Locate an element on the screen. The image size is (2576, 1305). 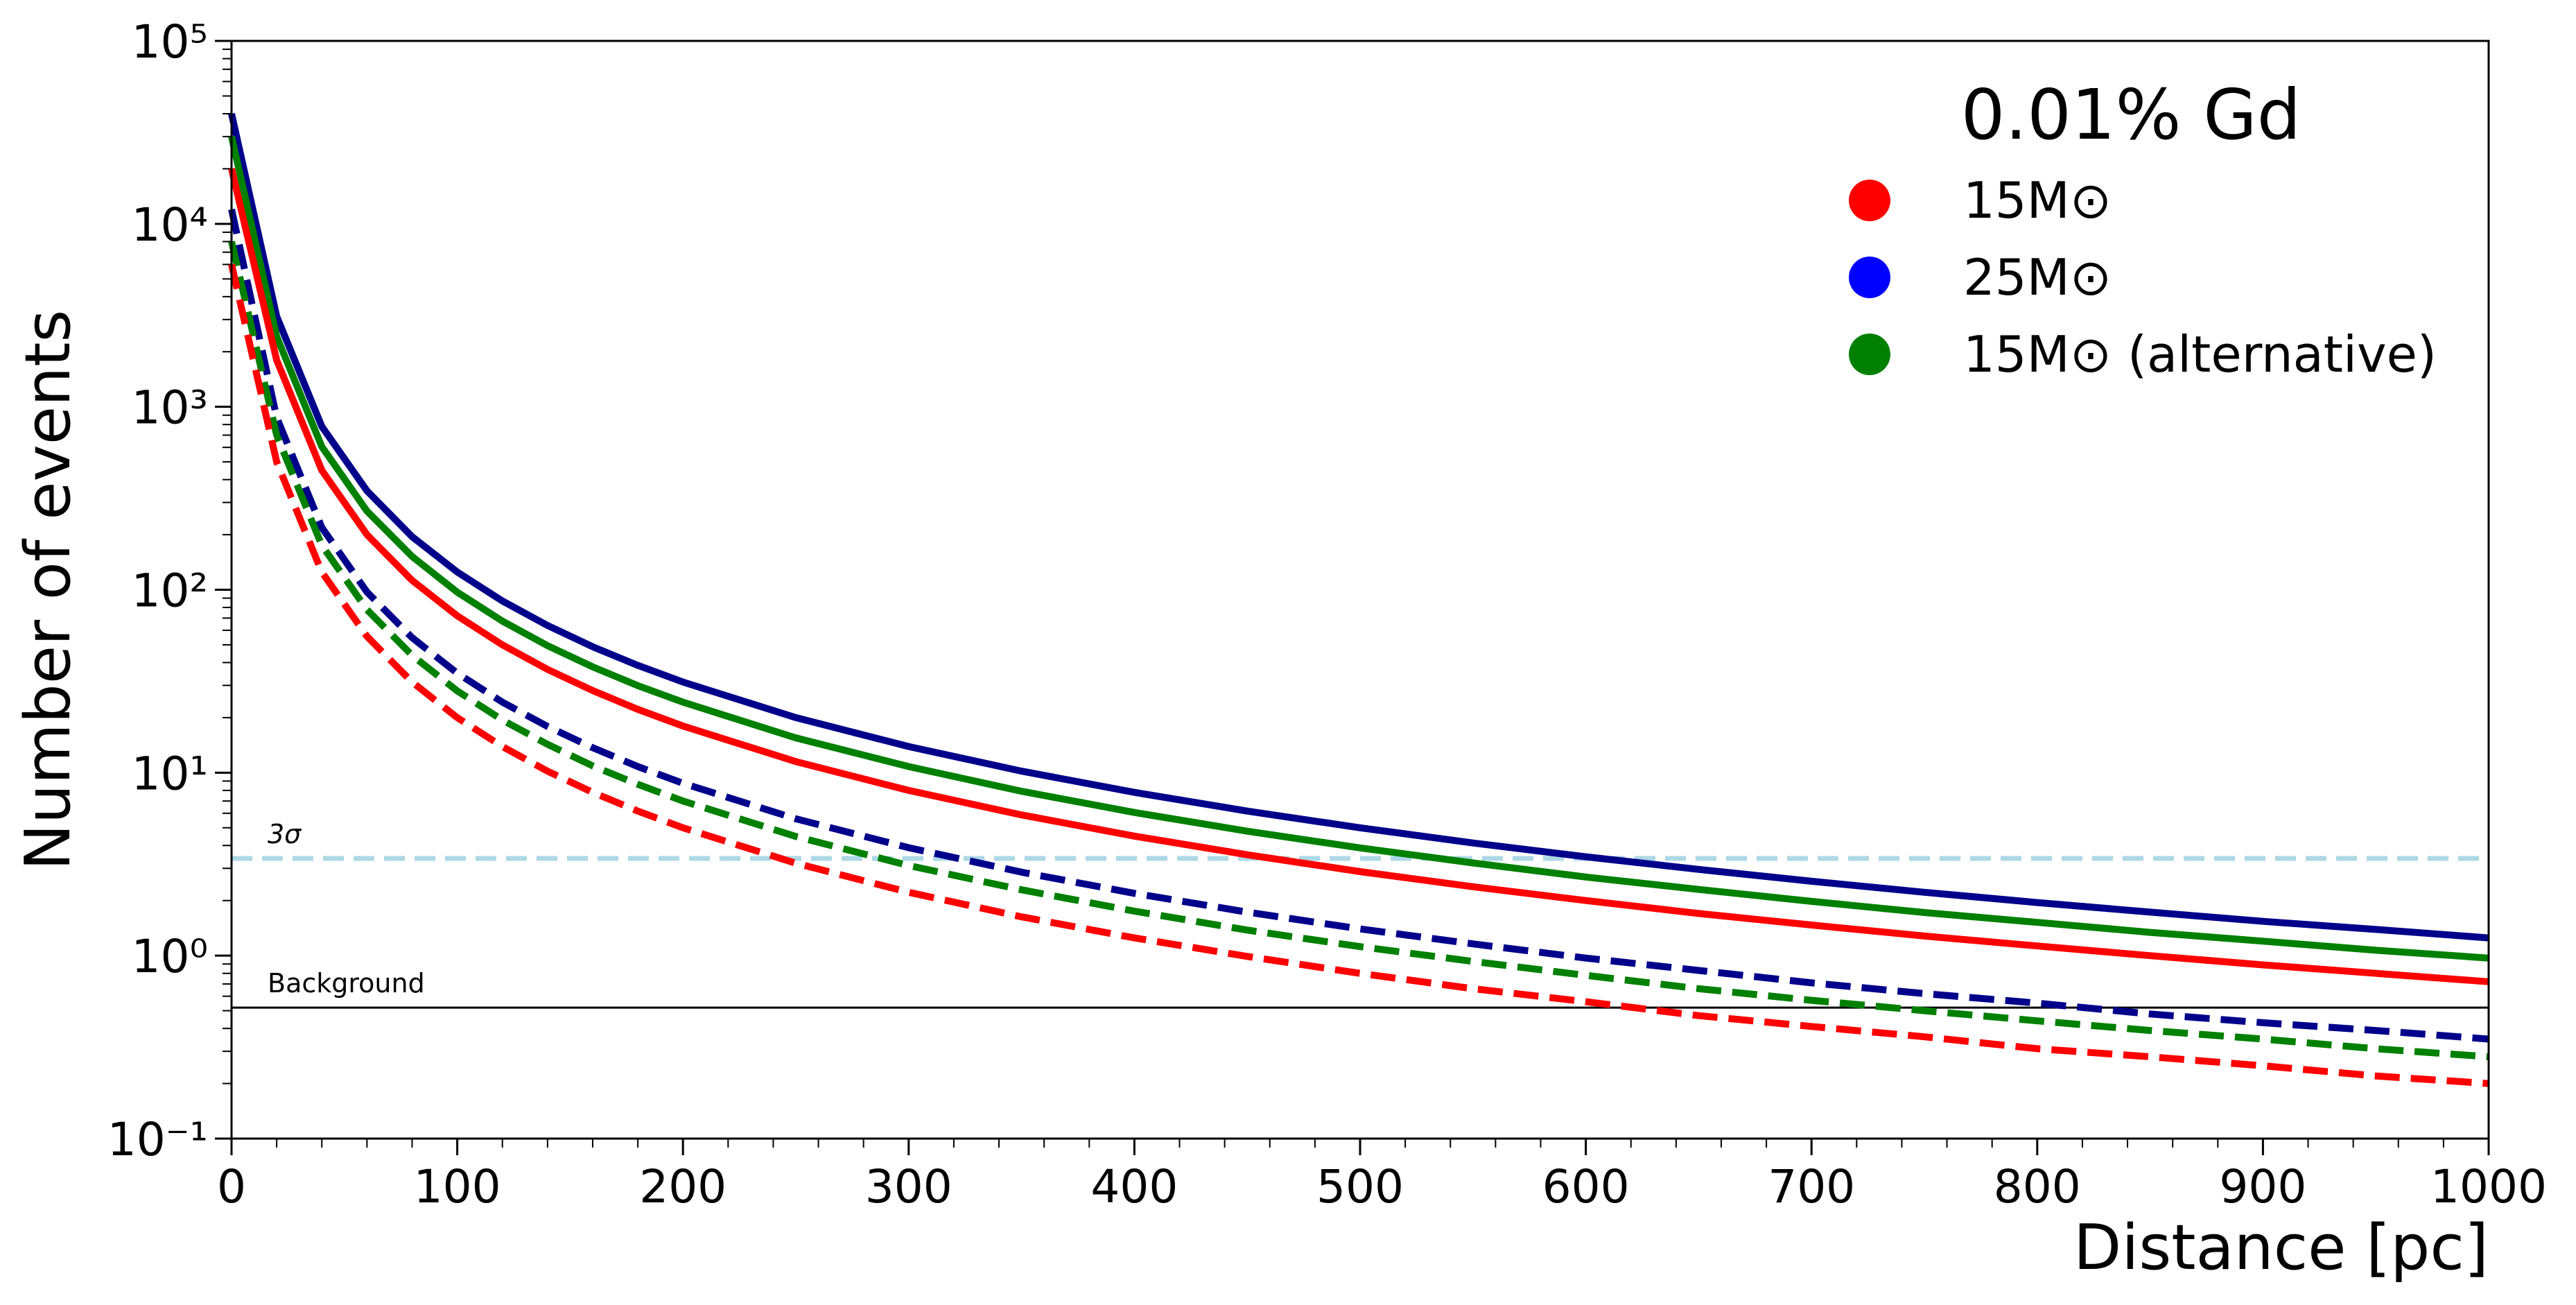
x-tick-label: 900 is located at coordinates (2262, 1186).